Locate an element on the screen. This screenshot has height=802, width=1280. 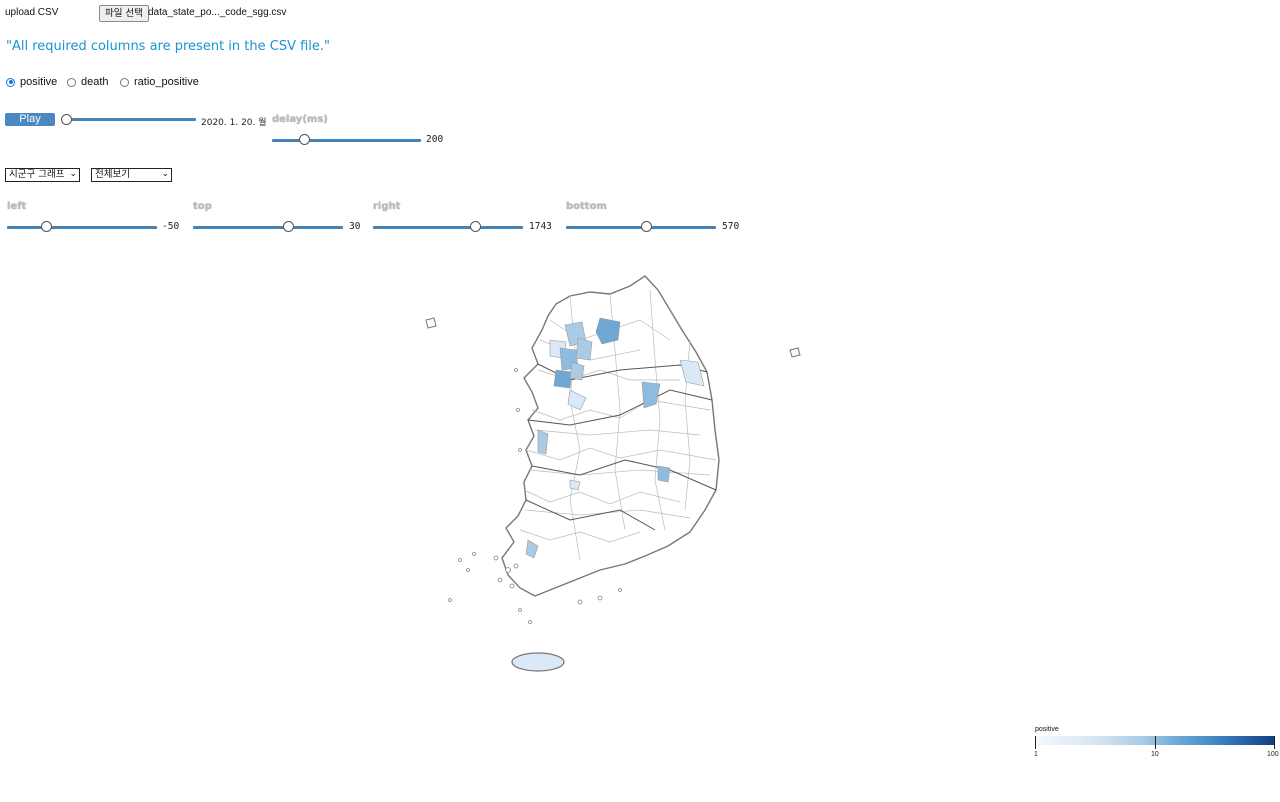
graph-select-value: 시군구 그래프 is located at coordinates (37, 174).